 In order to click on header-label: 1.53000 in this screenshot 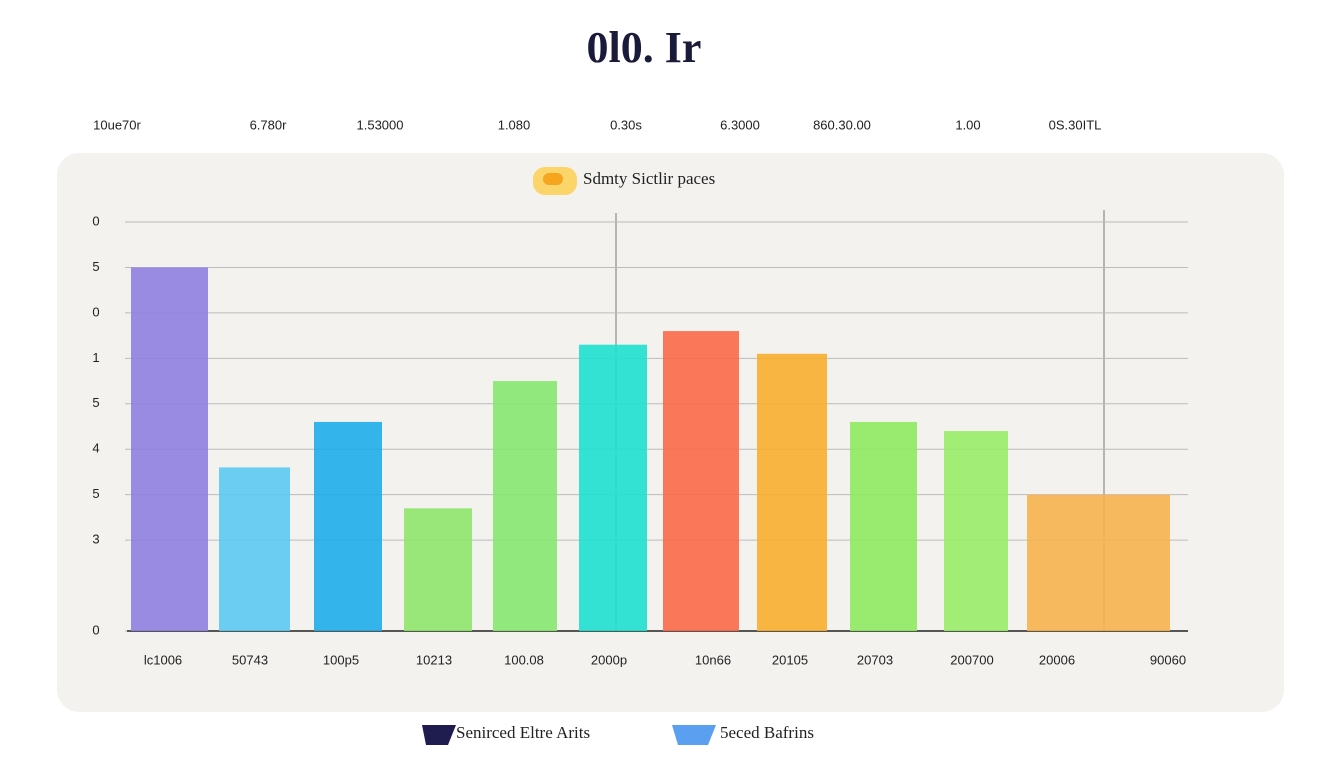, I will do `click(380, 124)`.